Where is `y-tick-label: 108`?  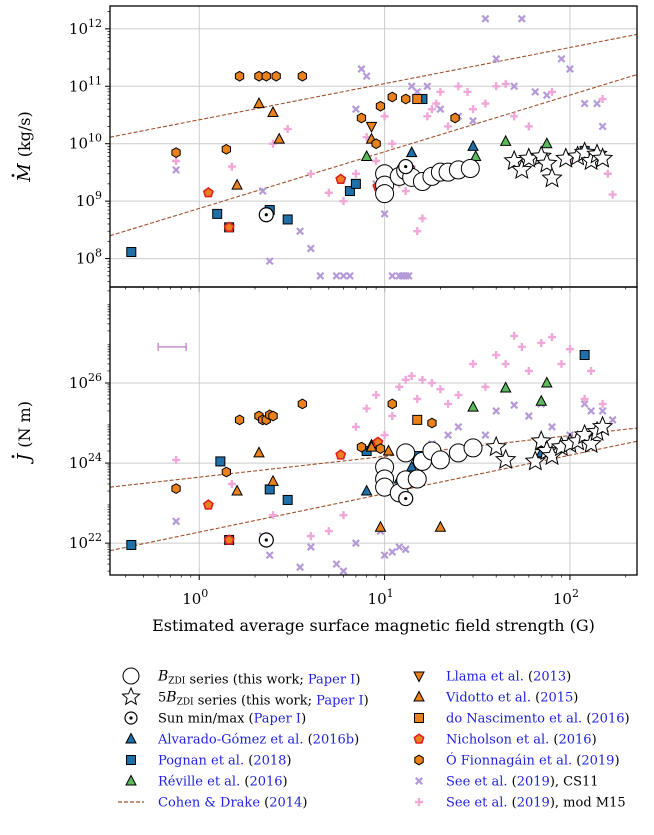
y-tick-label: 108 is located at coordinates (89, 257).